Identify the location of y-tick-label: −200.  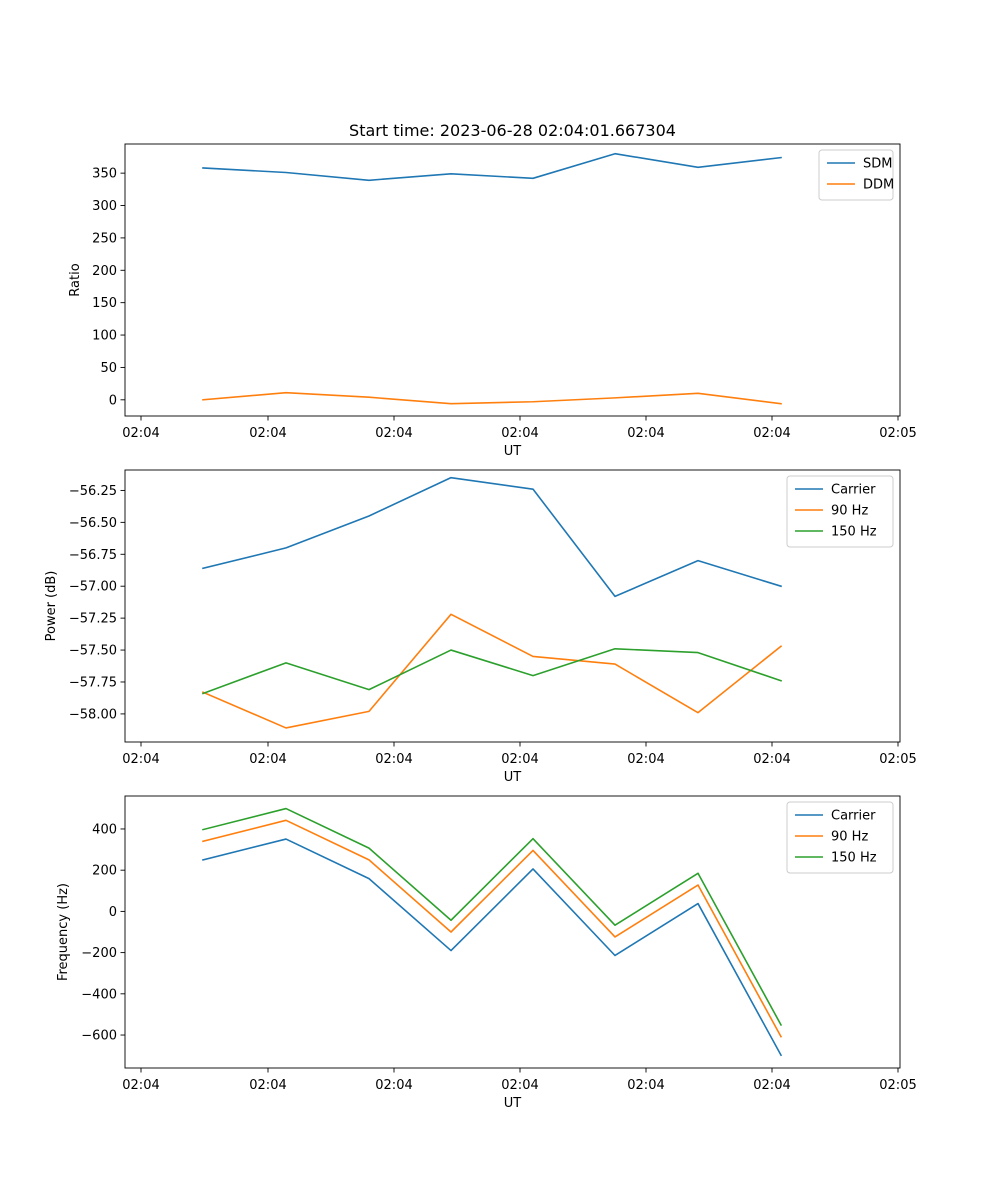
(99, 953).